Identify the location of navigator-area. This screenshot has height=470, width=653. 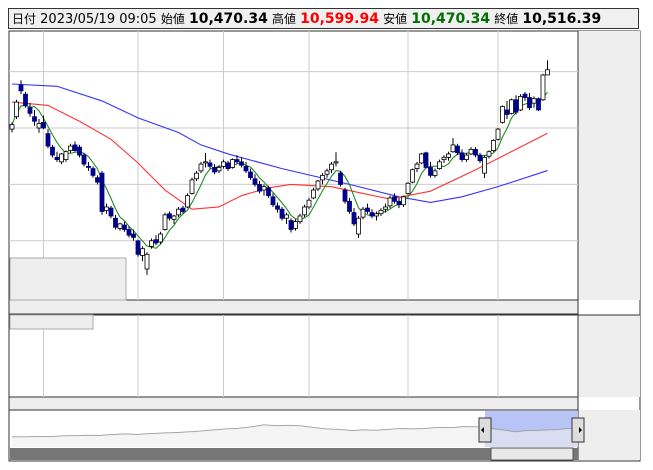
(295, 436).